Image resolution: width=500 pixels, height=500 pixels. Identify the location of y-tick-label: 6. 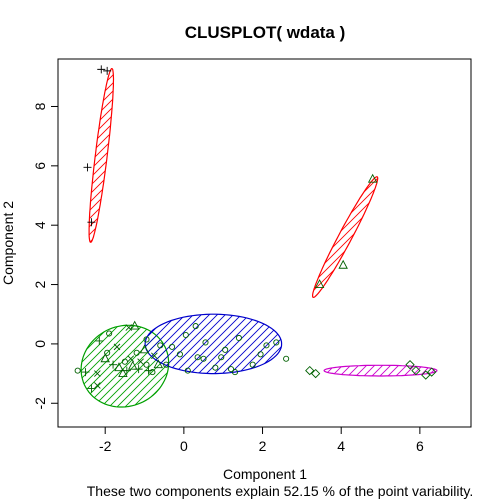
(40, 166).